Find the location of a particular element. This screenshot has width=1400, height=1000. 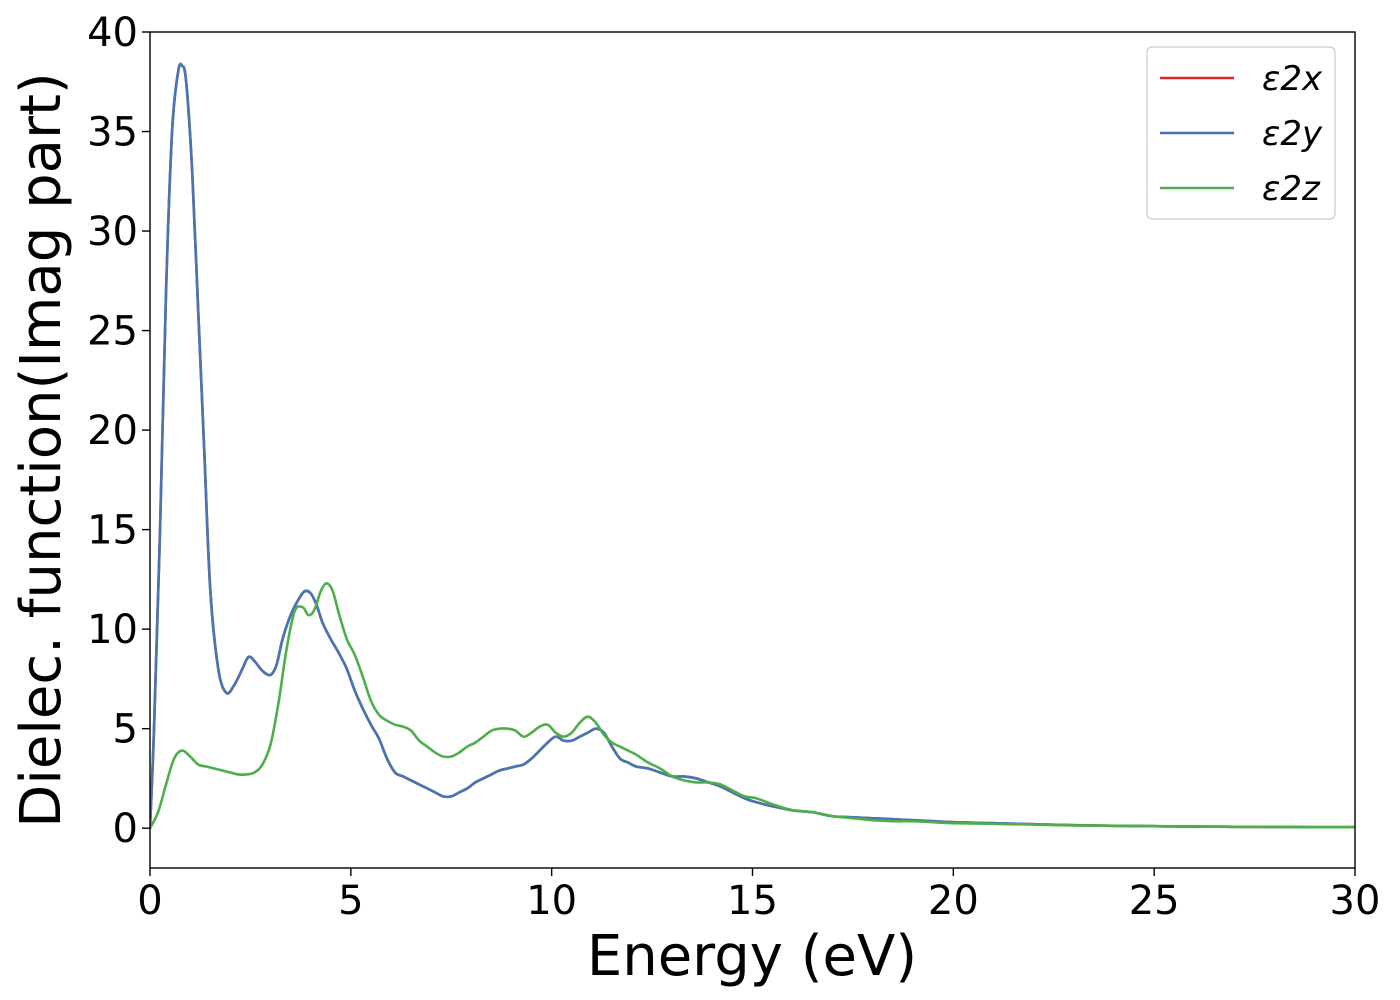

legend: ε2x ε2y ε2z is located at coordinates (1241, 133).